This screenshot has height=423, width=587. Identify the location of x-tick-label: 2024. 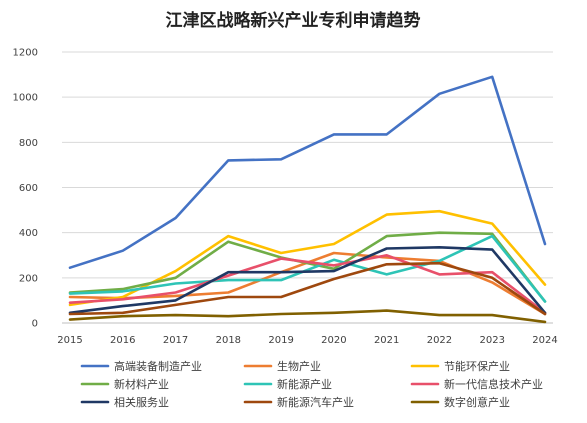
(544, 340).